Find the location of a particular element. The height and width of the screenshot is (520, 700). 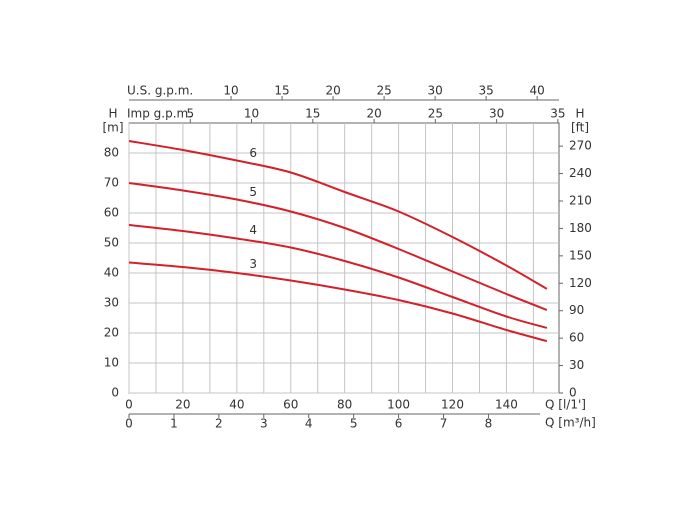

x3-tick-label: 10 is located at coordinates (230, 91).